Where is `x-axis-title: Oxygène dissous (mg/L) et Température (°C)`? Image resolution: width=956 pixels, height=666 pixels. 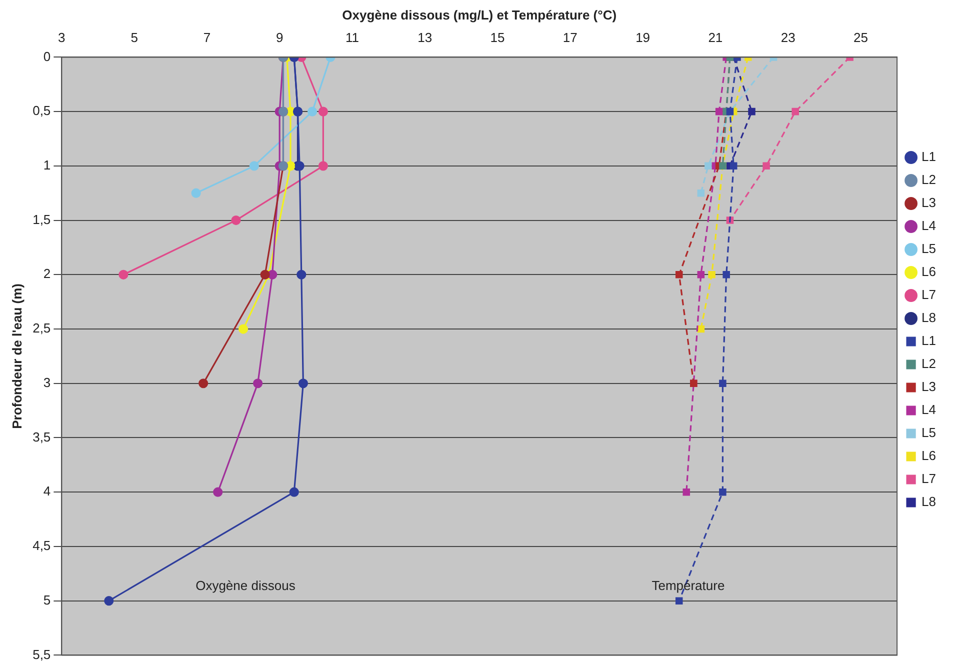 x-axis-title: Oxygène dissous (mg/L) et Température (°C) is located at coordinates (479, 14).